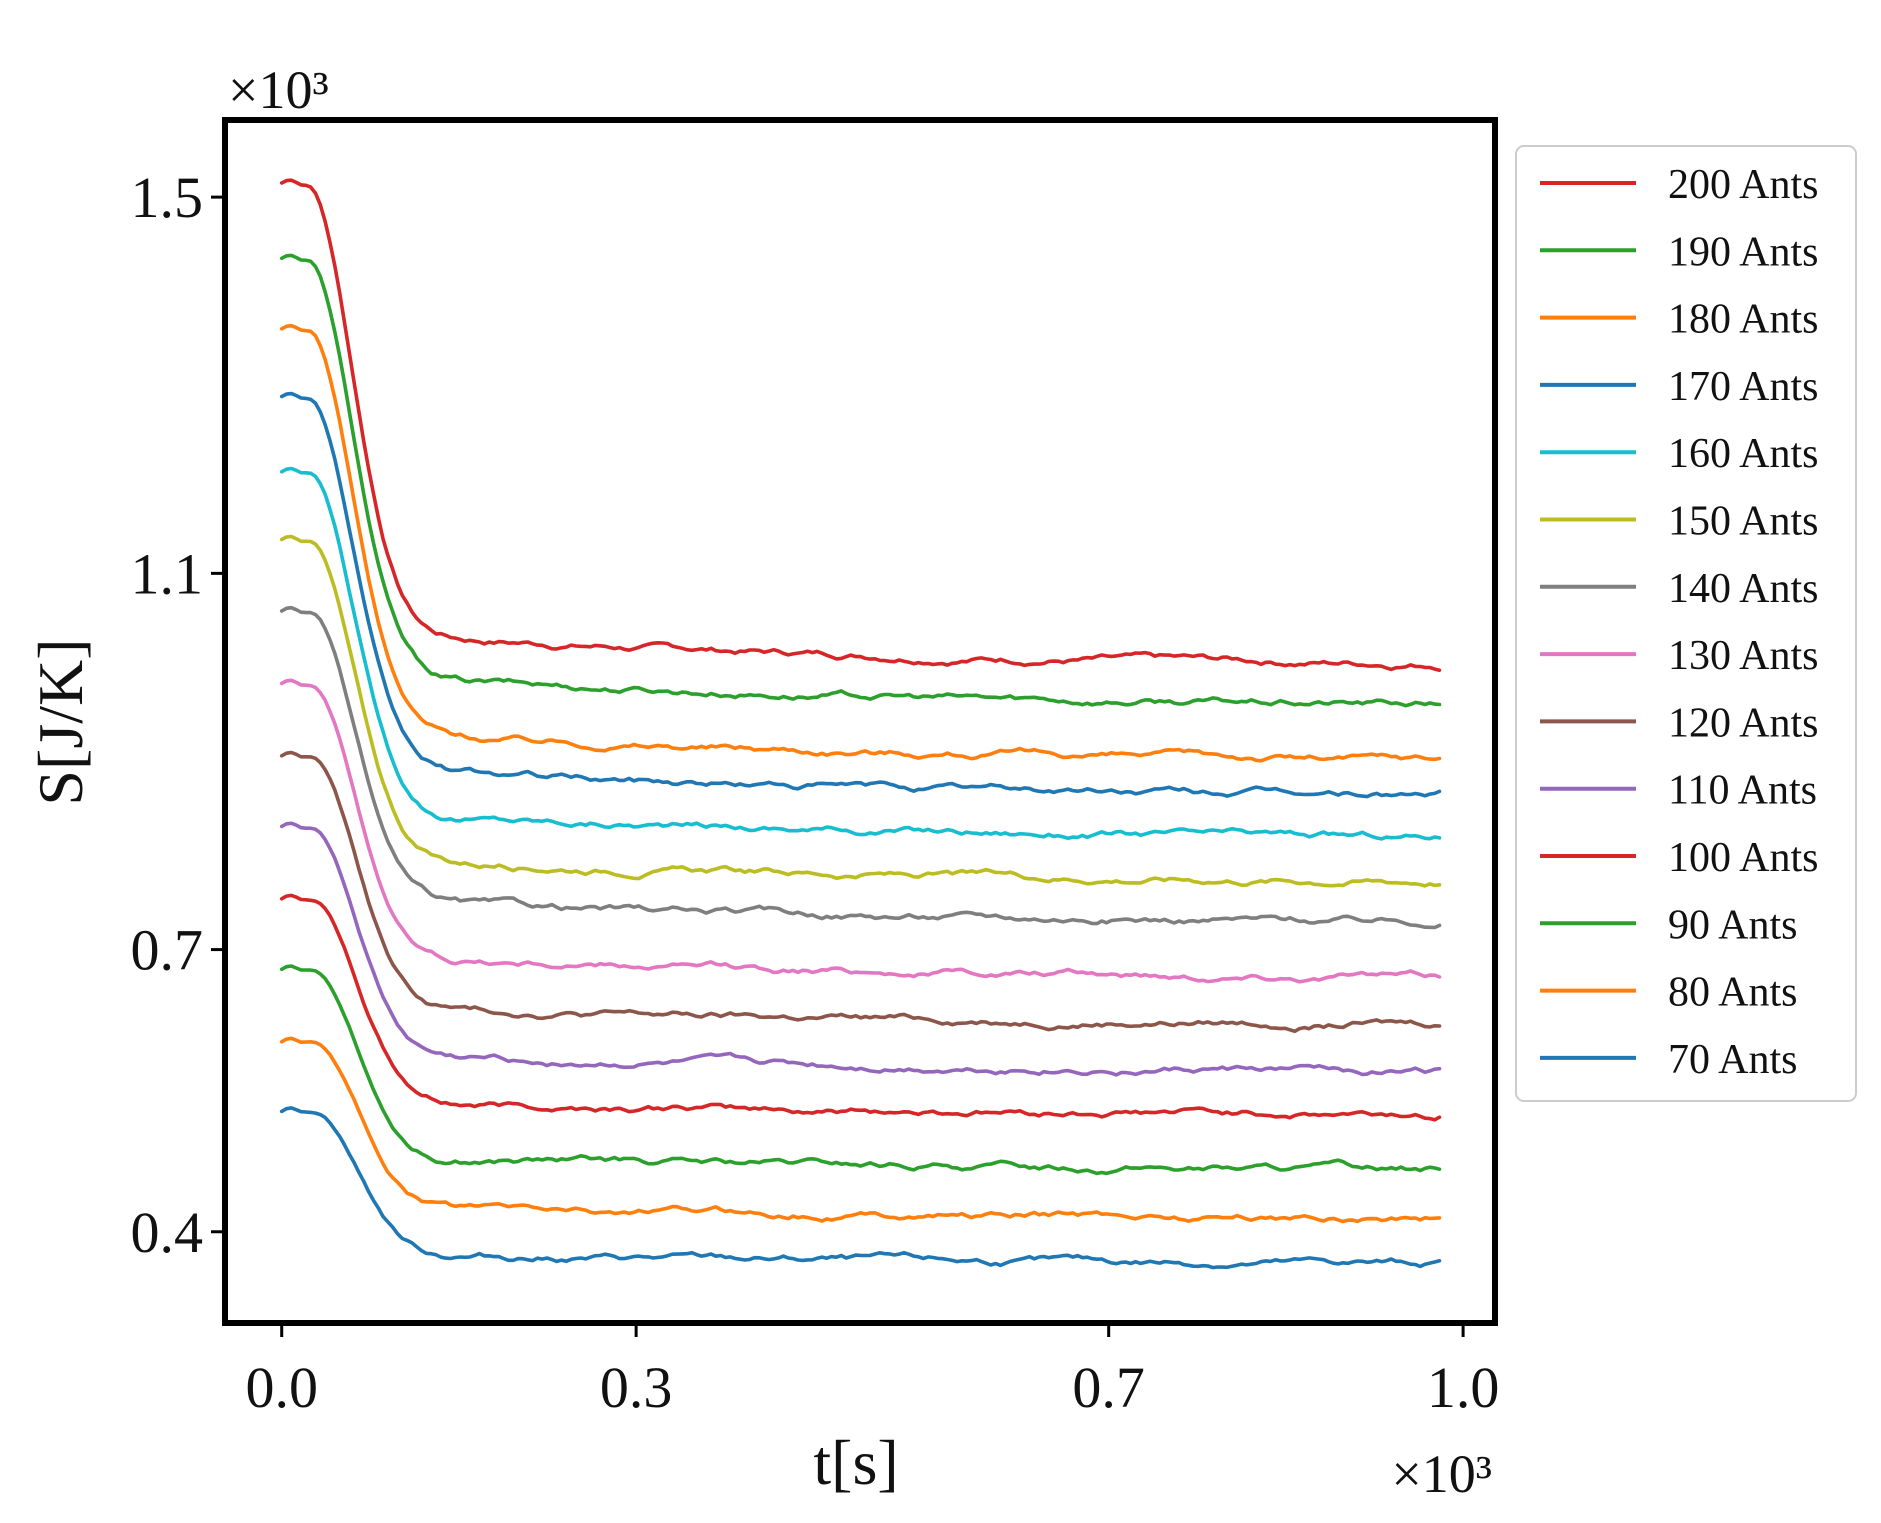  Describe the element at coordinates (1742, 791) in the screenshot. I see `legend-label: 110 Ants` at that location.